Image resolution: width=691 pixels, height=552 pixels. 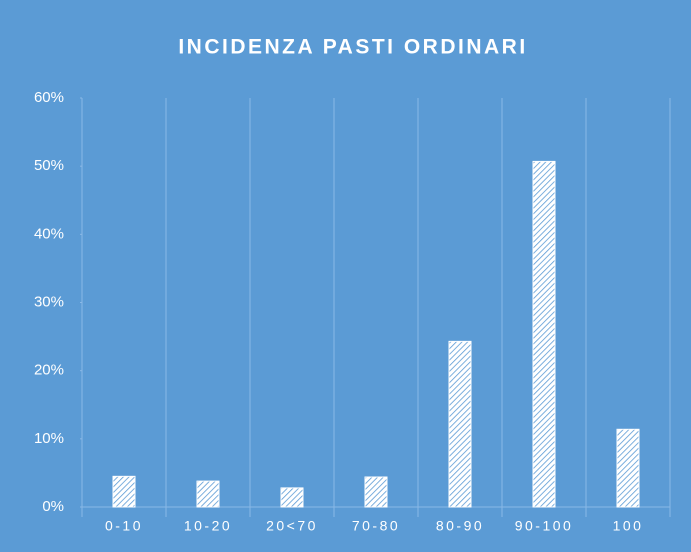 What do you see at coordinates (49, 233) in the screenshot?
I see `y-tick-label: 40%` at bounding box center [49, 233].